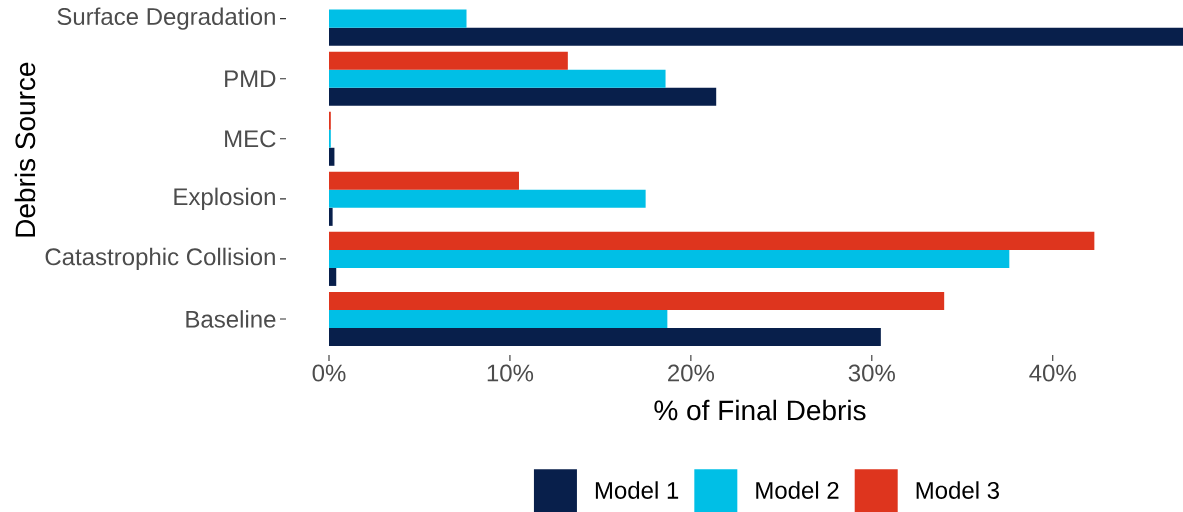 This screenshot has width=1183, height=512. Describe the element at coordinates (250, 78) in the screenshot. I see `y-tick-label: PMD` at that location.